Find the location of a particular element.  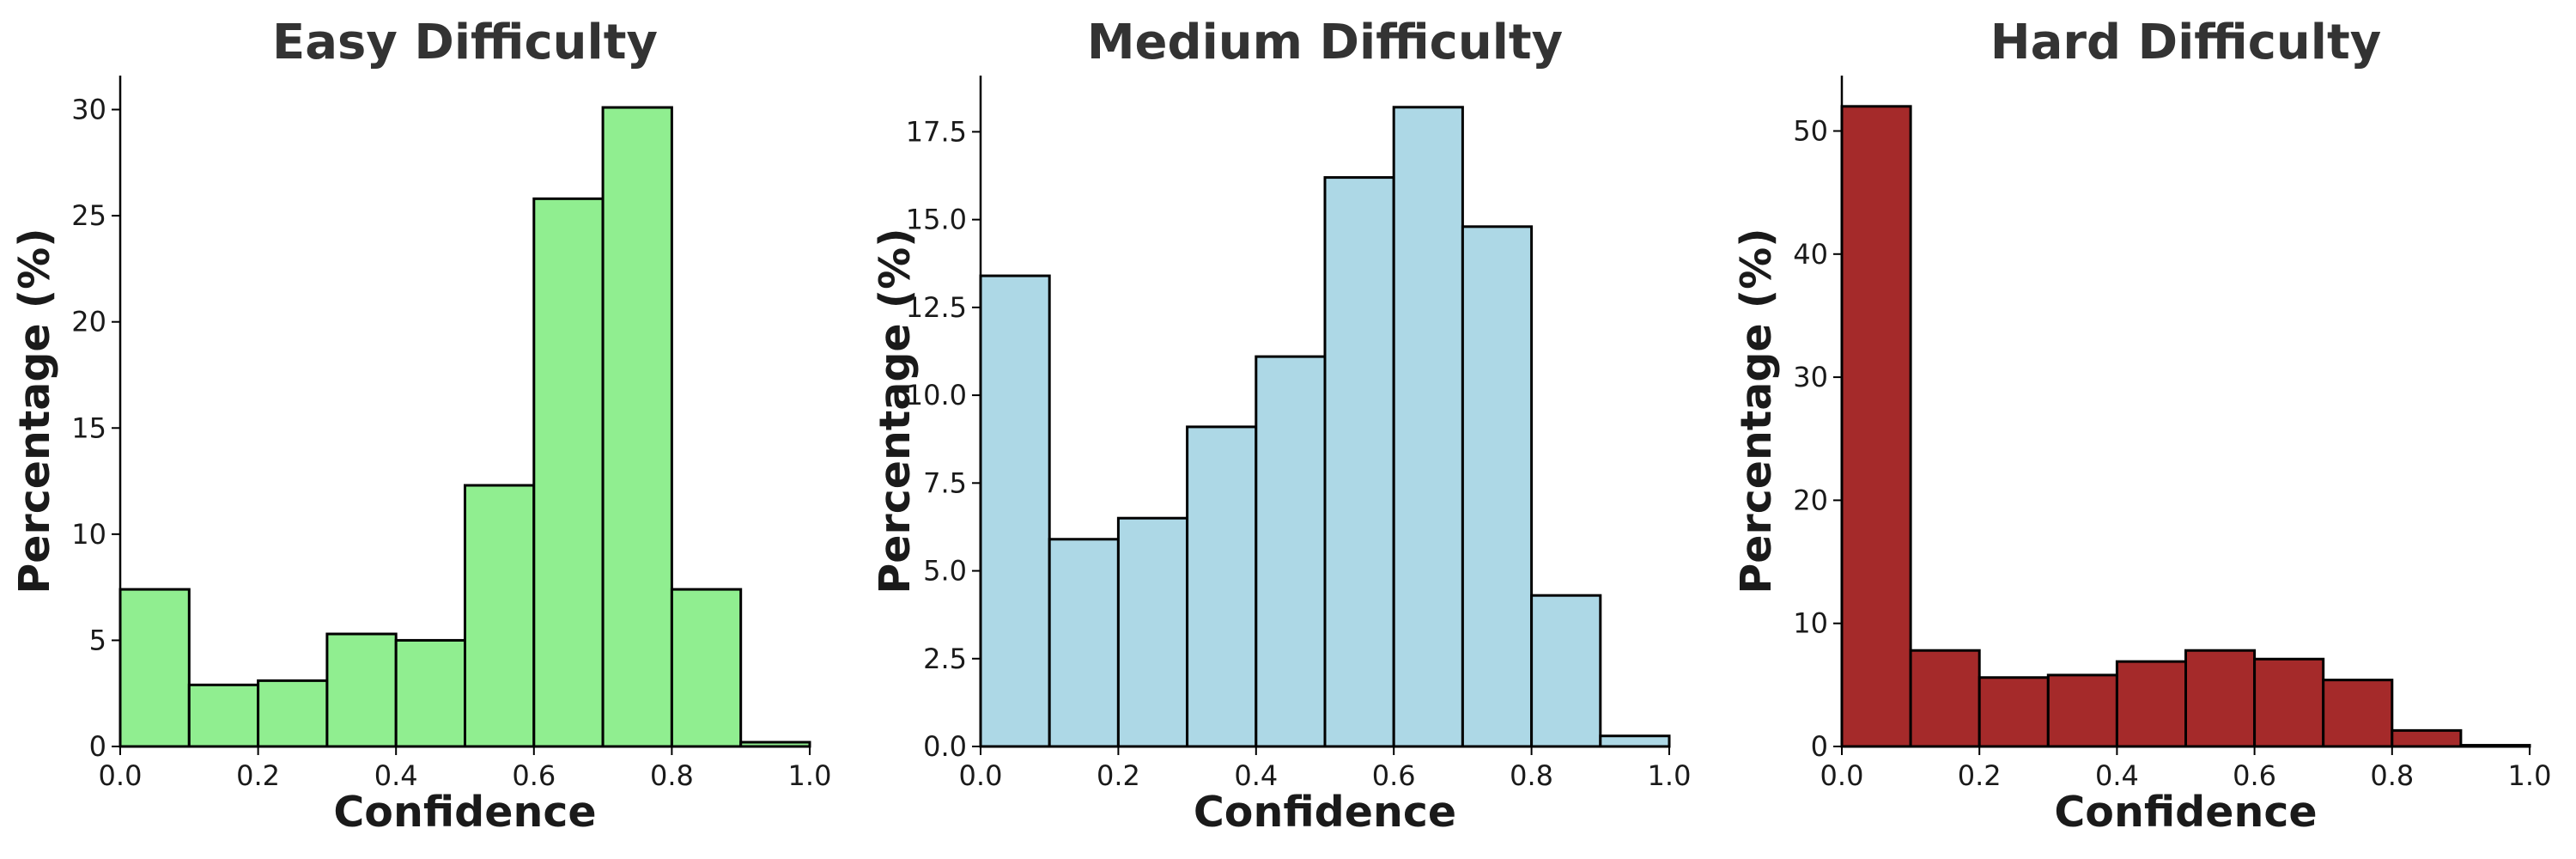

hard-y-tick-label: 0 is located at coordinates (1820, 747).